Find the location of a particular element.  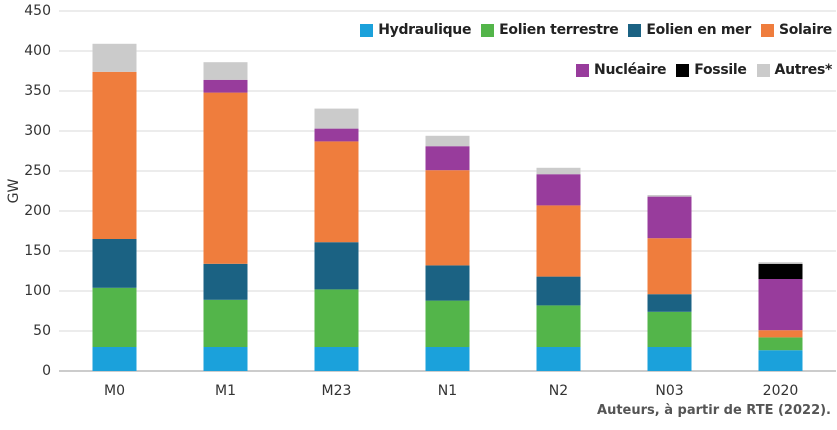

legend-label: Autres* is located at coordinates (803, 70).